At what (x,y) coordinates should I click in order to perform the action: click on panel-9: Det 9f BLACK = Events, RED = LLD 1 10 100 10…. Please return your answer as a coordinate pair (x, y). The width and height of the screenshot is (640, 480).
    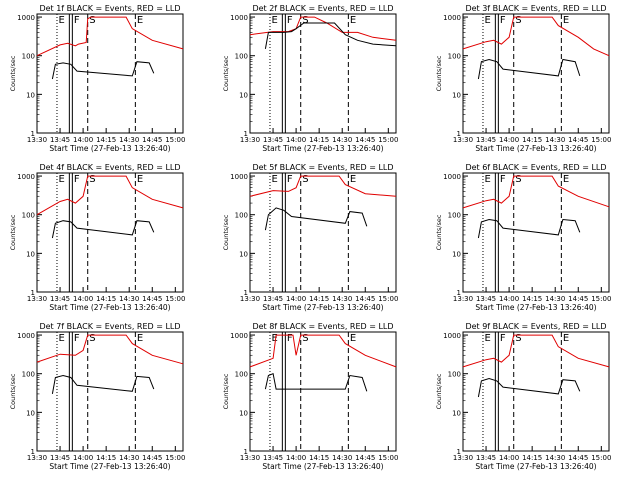
    Looking at the image, I should click on (523, 396).